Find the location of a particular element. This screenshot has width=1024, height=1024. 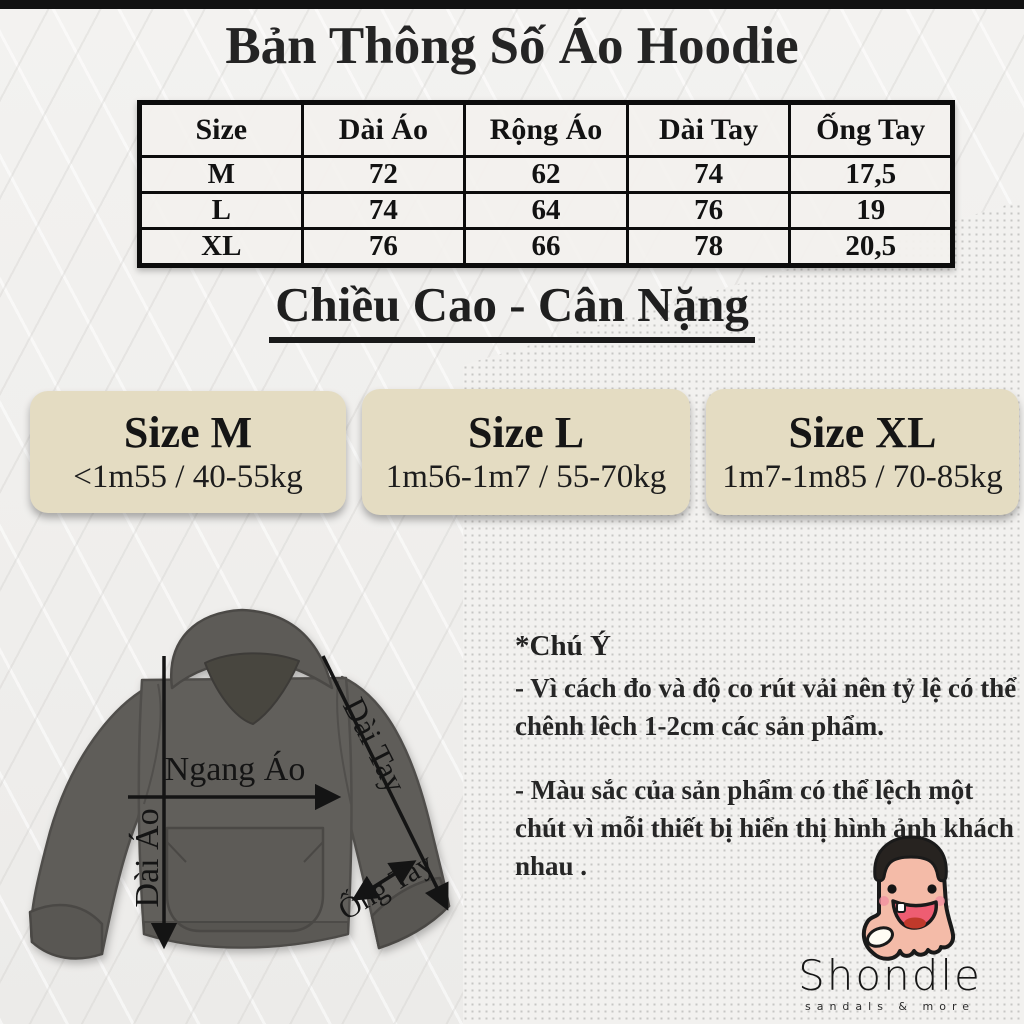

cell-value: 64 is located at coordinates (546, 210).